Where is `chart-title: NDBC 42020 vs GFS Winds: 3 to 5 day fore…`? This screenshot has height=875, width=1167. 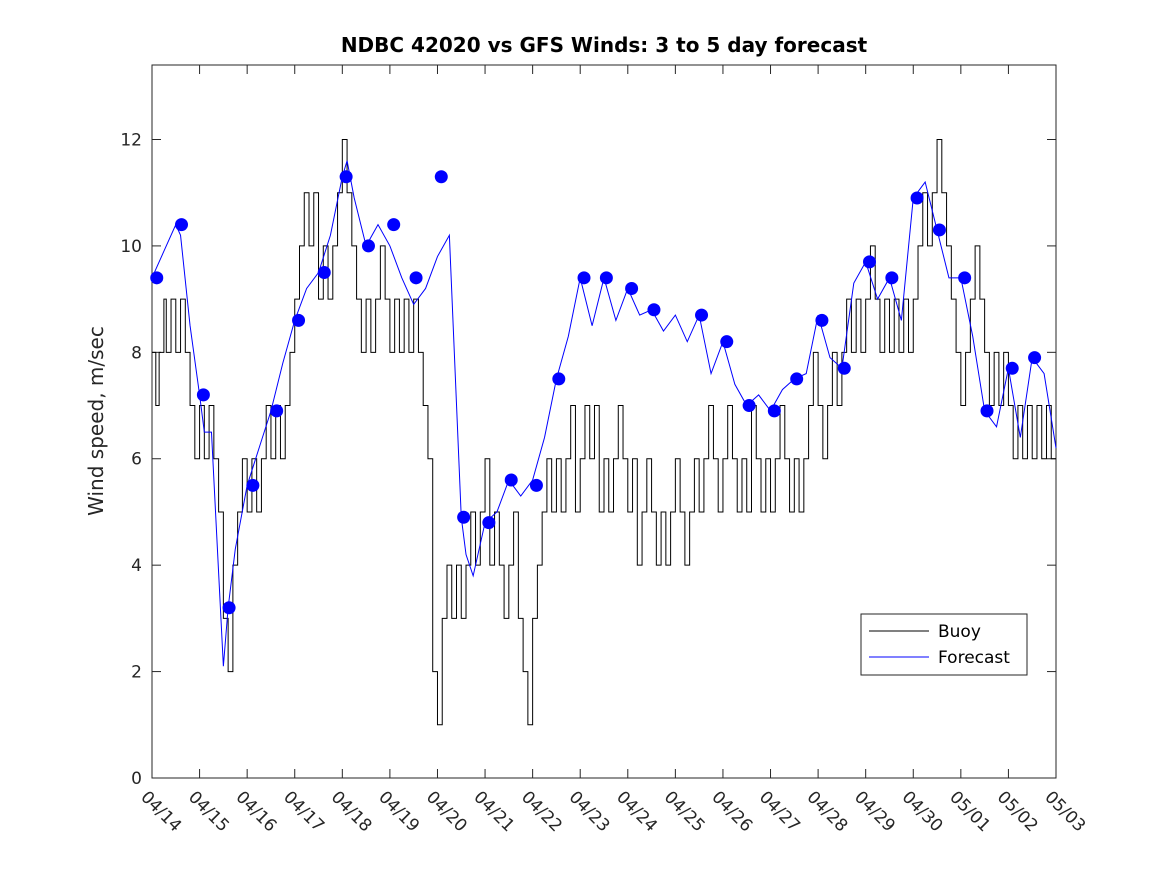
chart-title: NDBC 42020 vs GFS Winds: 3 to 5 day fore… is located at coordinates (604, 45).